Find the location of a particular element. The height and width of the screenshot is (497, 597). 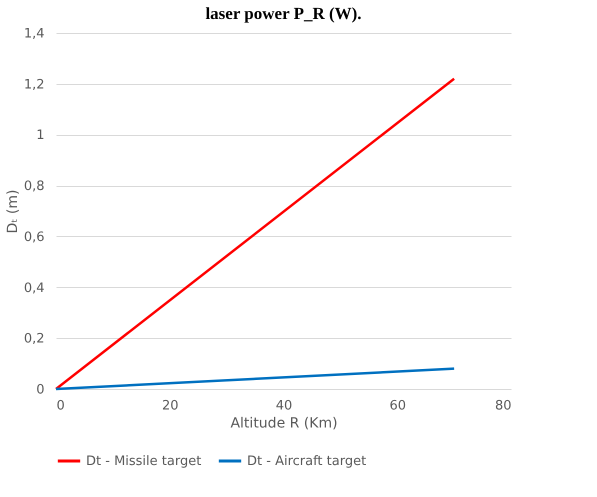

y-tick-label: 1,2 is located at coordinates (34, 84).